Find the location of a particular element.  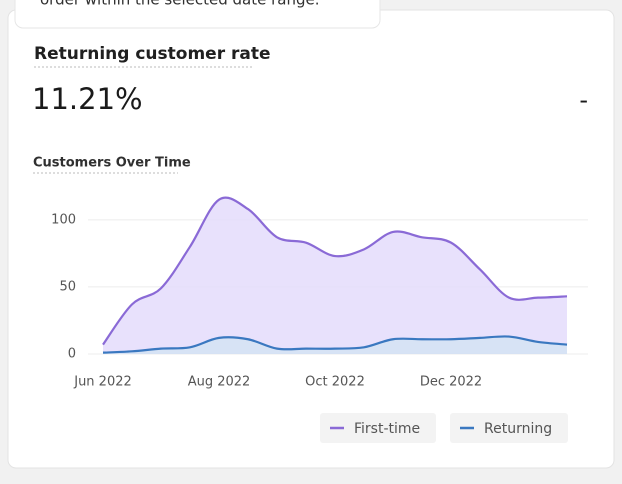

y-tick-label: 100 is located at coordinates (63, 219).